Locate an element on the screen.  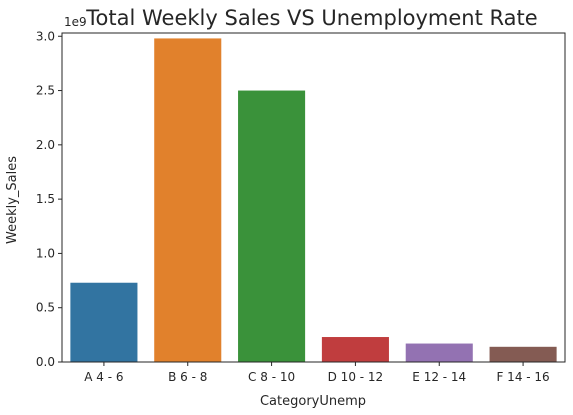
x-tick-label: C 8 - 10 is located at coordinates (271, 377).